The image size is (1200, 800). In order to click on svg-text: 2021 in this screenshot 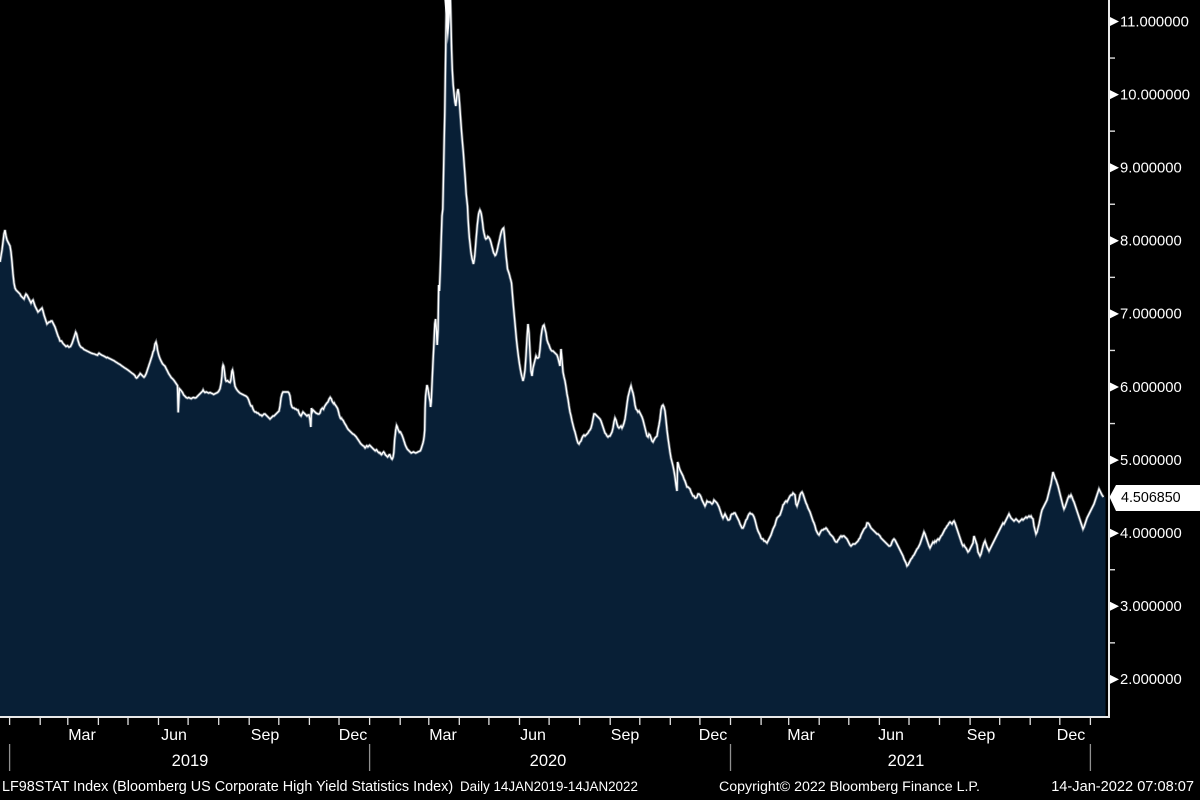, I will do `click(906, 761)`.